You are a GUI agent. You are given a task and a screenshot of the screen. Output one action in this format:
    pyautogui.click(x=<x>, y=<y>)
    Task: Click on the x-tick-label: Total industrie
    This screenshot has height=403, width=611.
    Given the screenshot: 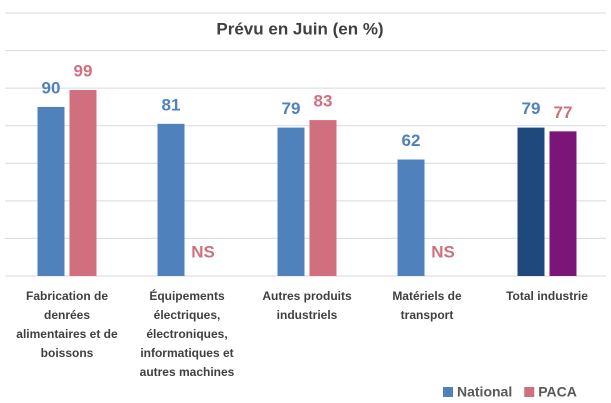 What is the action you would take?
    pyautogui.click(x=547, y=296)
    